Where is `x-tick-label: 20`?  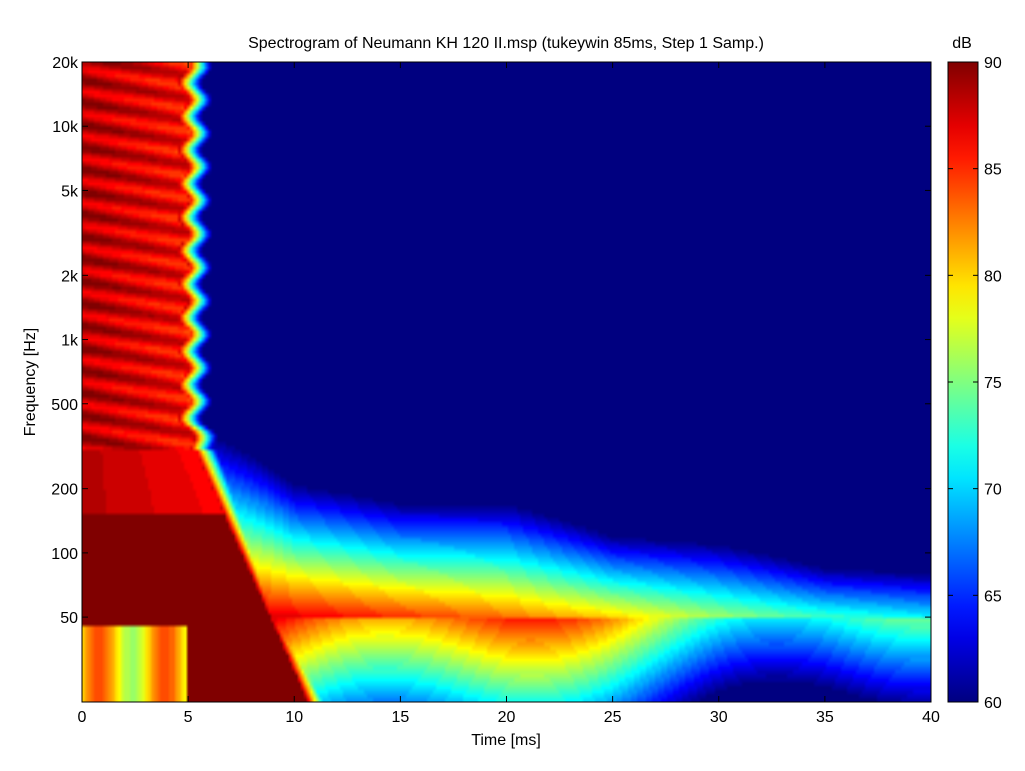 x-tick-label: 20 is located at coordinates (507, 717).